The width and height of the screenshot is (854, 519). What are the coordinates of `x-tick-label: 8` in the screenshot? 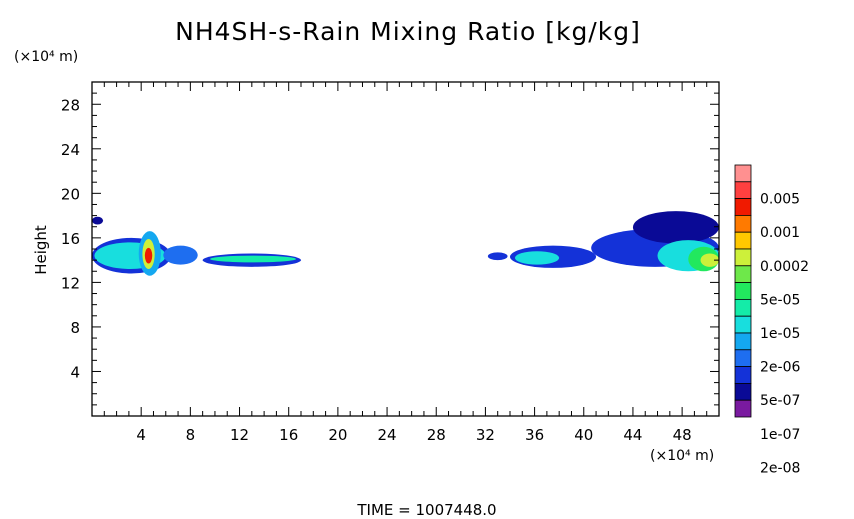 It's located at (191, 435).